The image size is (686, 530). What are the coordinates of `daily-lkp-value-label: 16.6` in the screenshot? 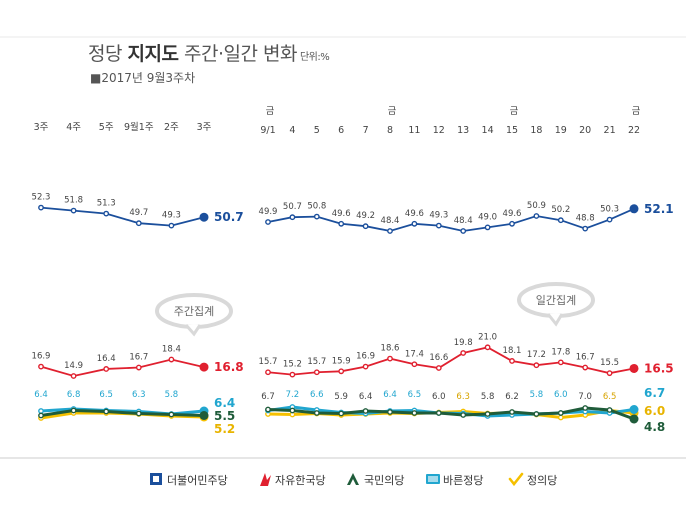 It's located at (438, 358).